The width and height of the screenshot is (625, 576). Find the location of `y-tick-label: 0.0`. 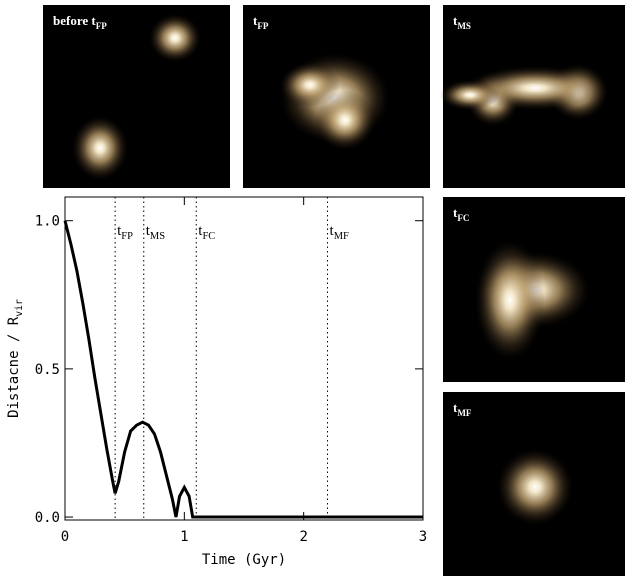

y-tick-label: 0.0 is located at coordinates (47, 518).